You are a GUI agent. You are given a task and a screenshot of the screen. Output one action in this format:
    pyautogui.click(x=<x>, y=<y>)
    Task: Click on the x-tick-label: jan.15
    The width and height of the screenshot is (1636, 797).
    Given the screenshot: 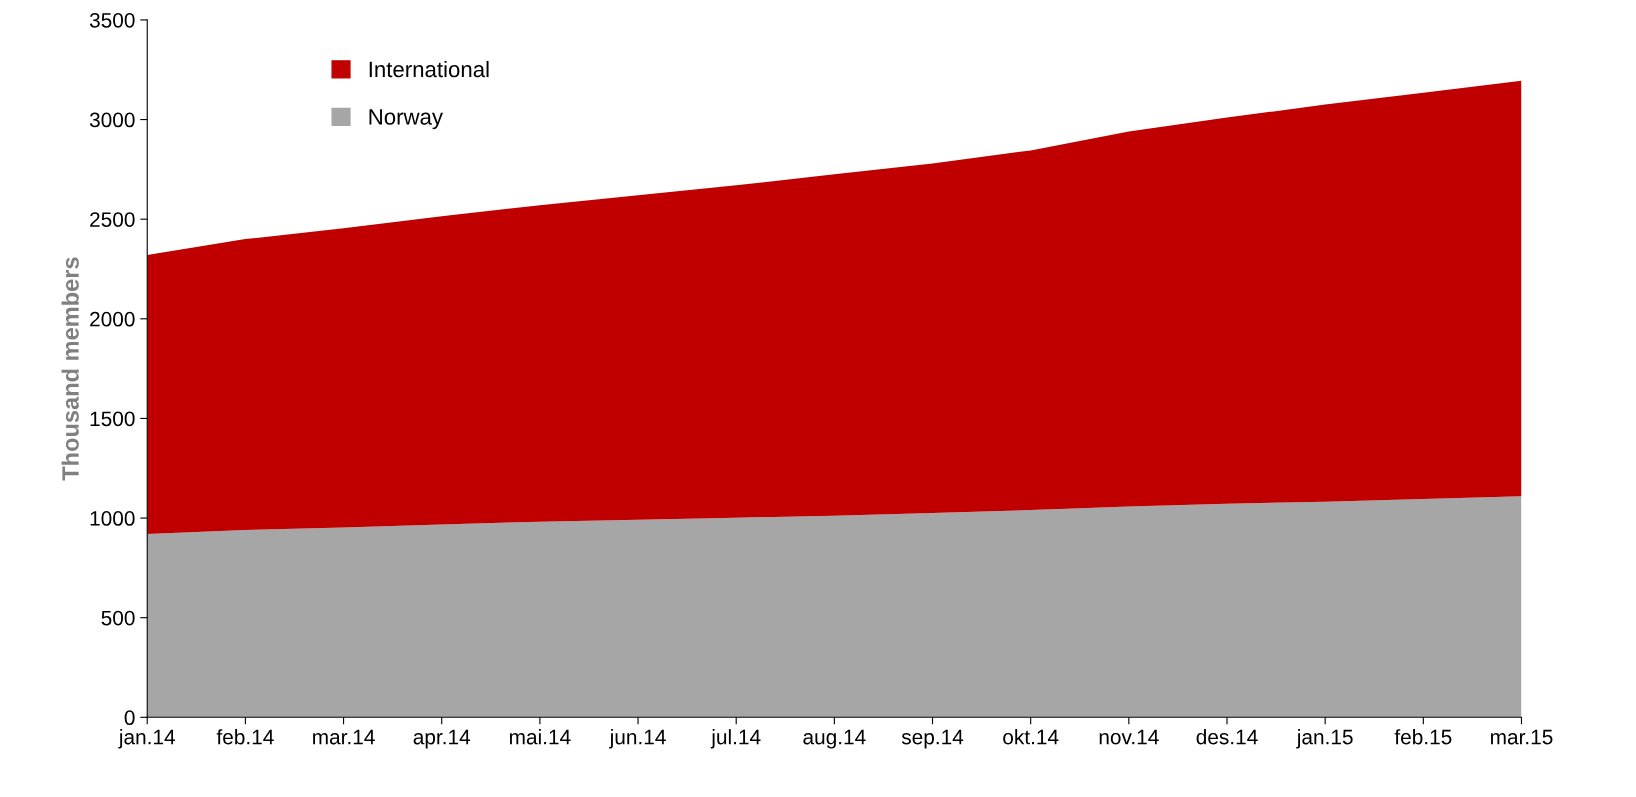 What is the action you would take?
    pyautogui.click(x=1324, y=739)
    